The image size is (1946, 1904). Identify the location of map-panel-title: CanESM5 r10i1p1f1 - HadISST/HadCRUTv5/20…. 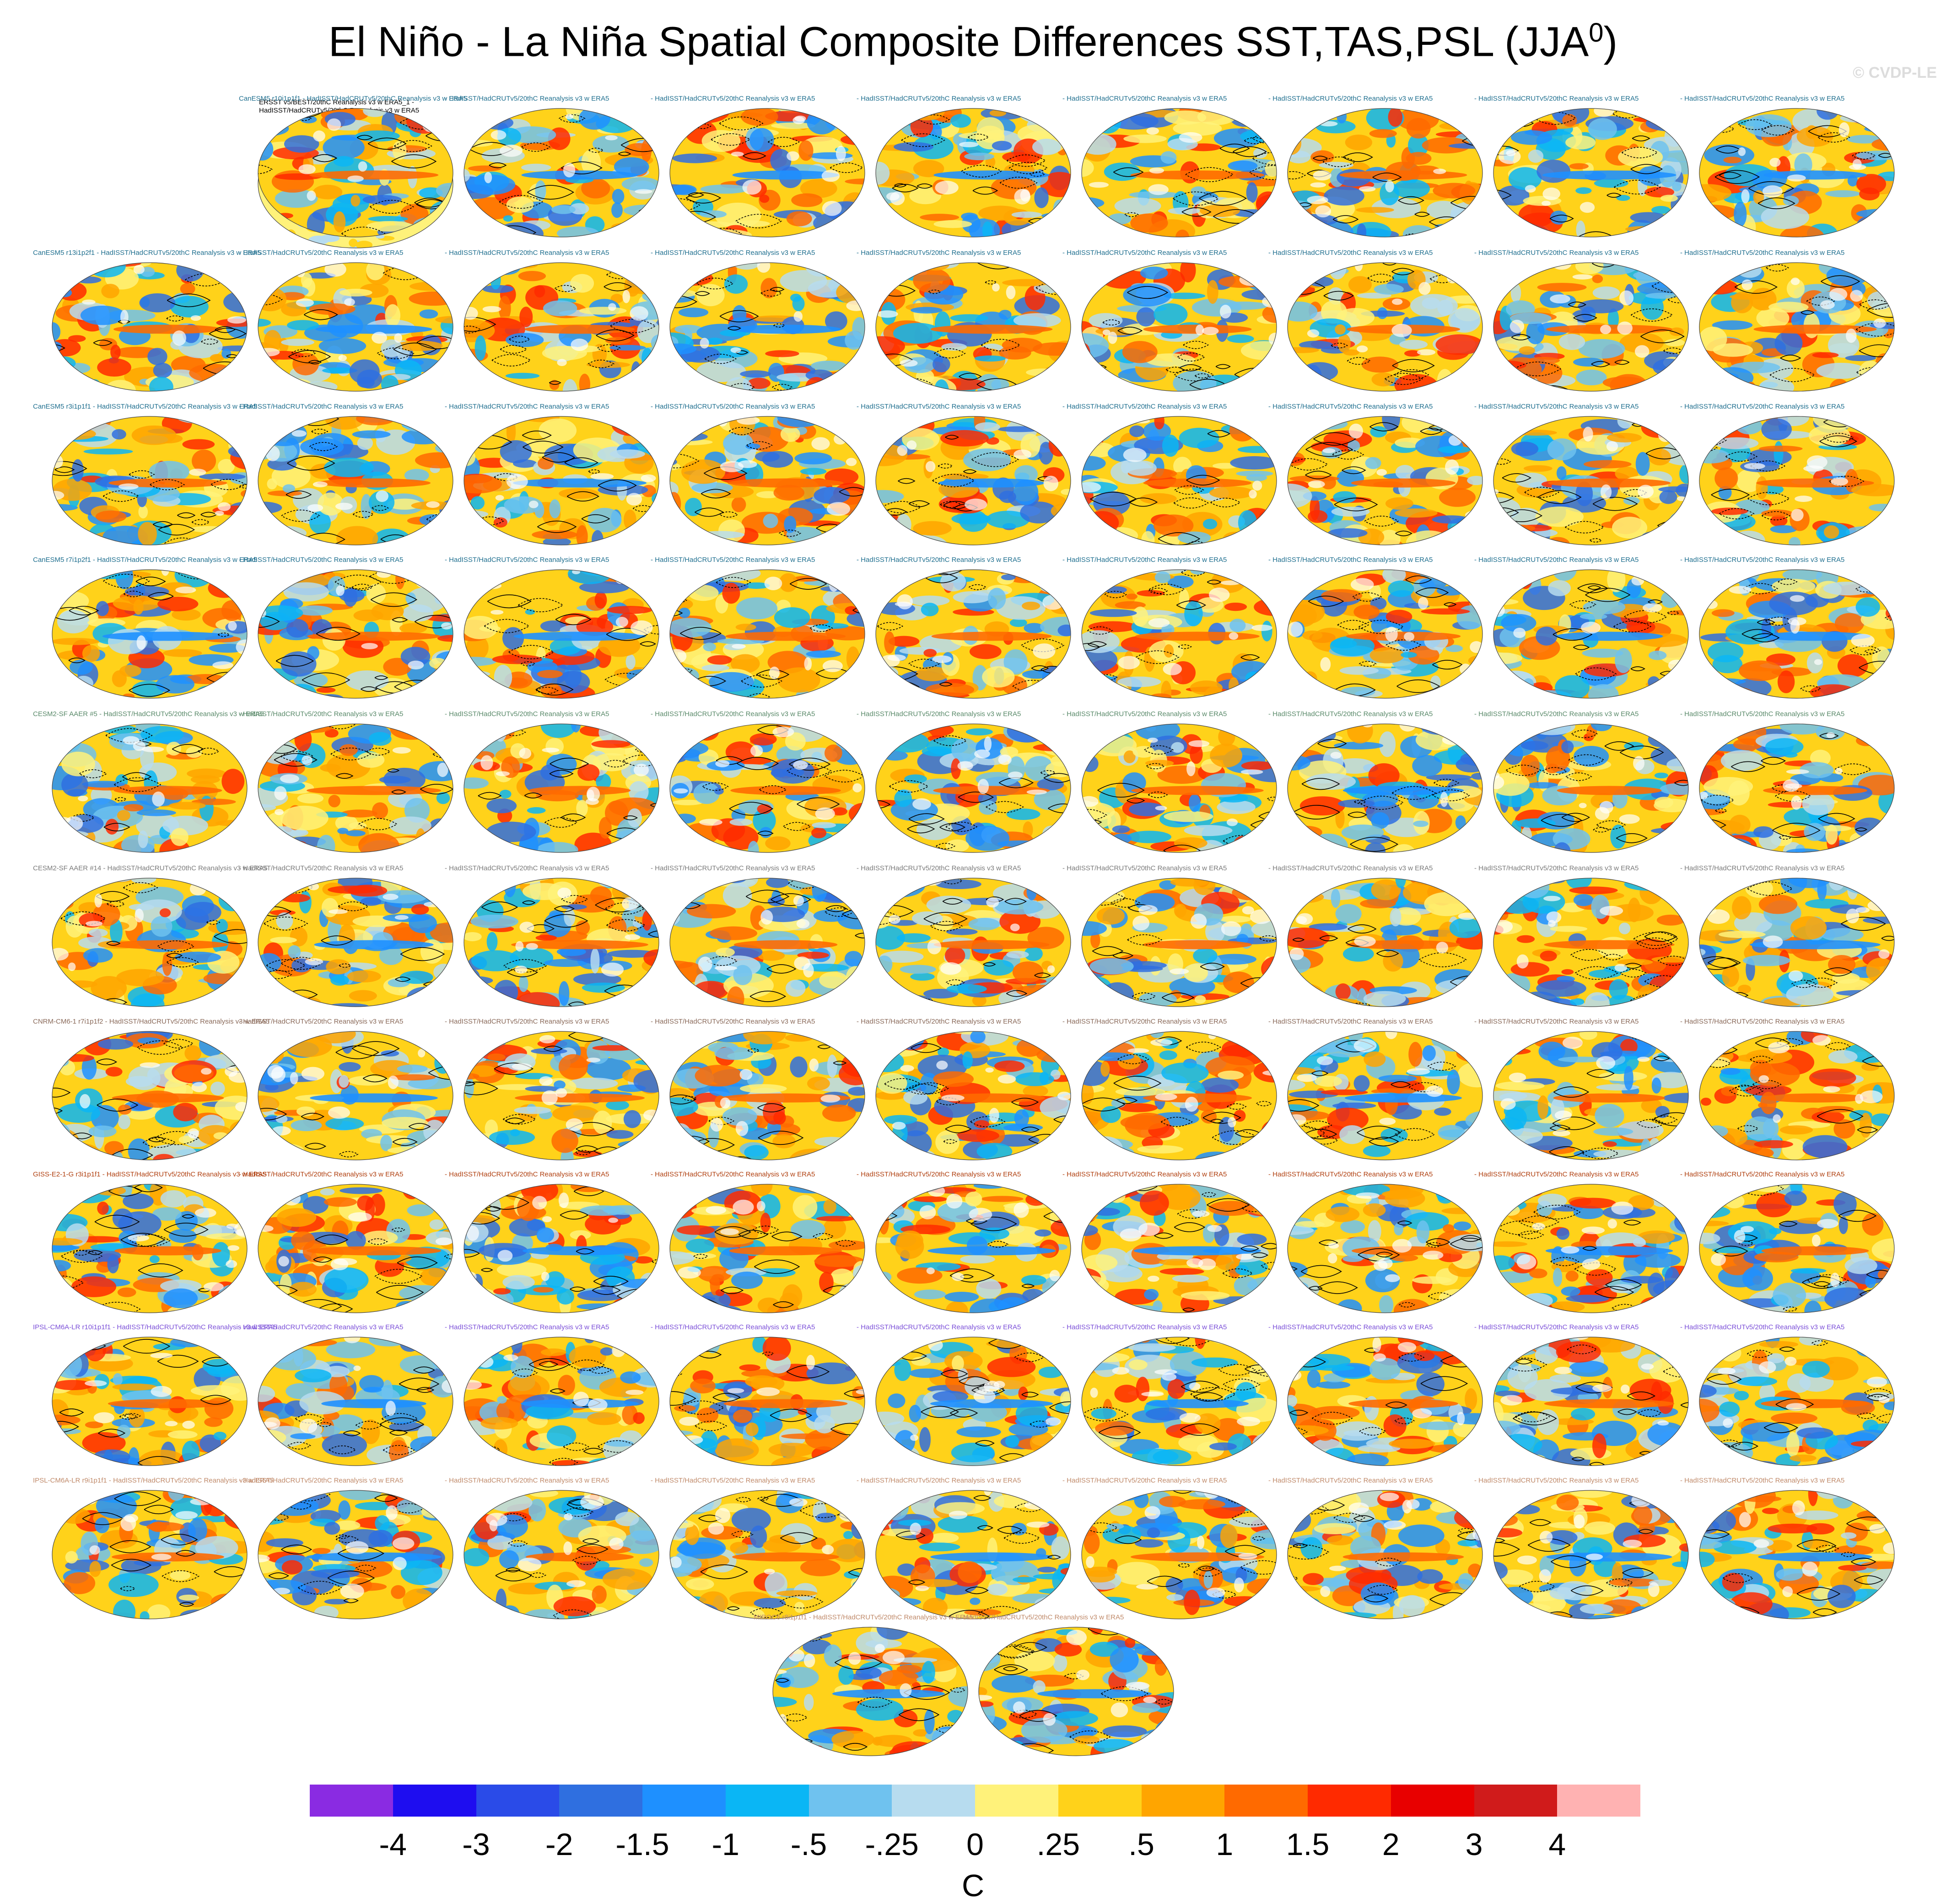
(353, 98).